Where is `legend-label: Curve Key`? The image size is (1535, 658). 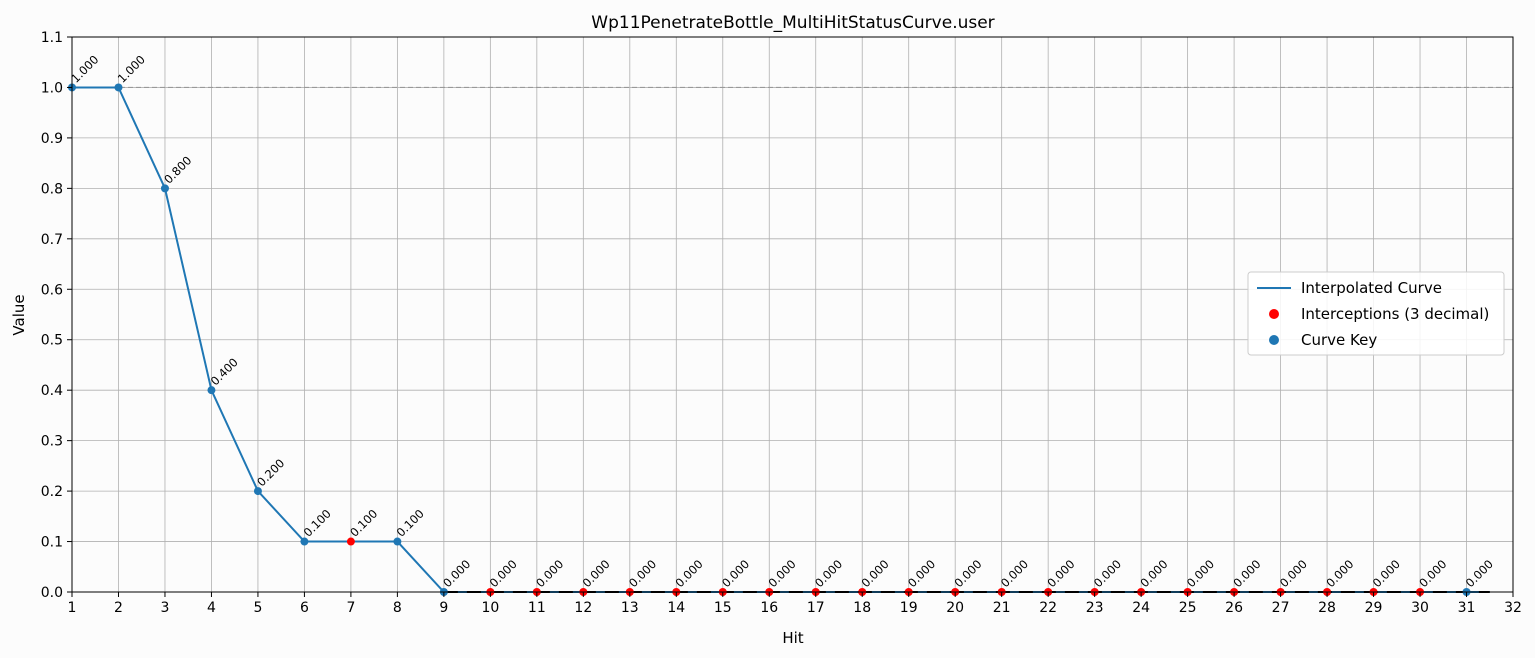 legend-label: Curve Key is located at coordinates (1339, 340).